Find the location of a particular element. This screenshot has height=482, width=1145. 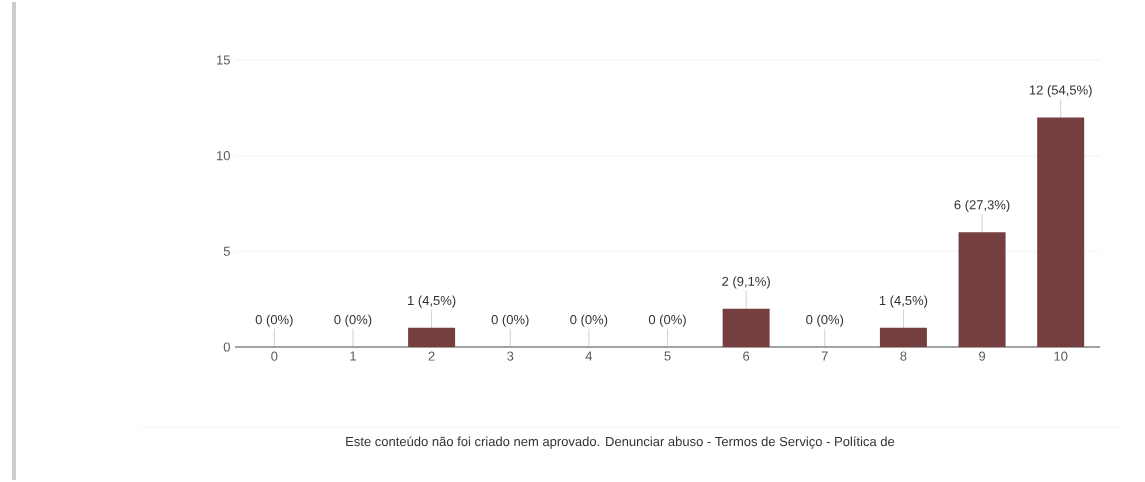

y-tick-label: 10 is located at coordinates (223, 156).